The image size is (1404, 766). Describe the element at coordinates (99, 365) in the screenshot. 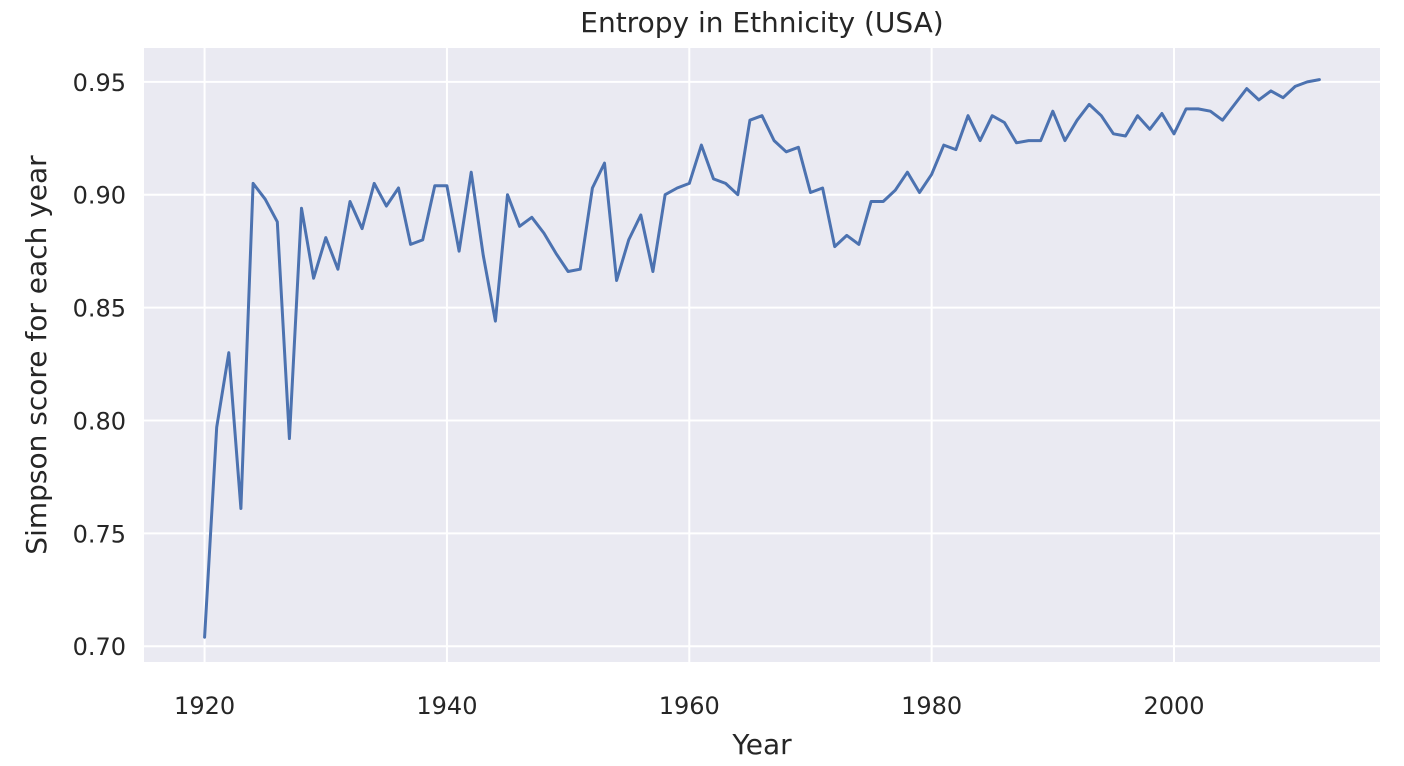

I see `y-tick-labels: 0.70 0.75 0.80 0.85 0.90 0.95` at that location.